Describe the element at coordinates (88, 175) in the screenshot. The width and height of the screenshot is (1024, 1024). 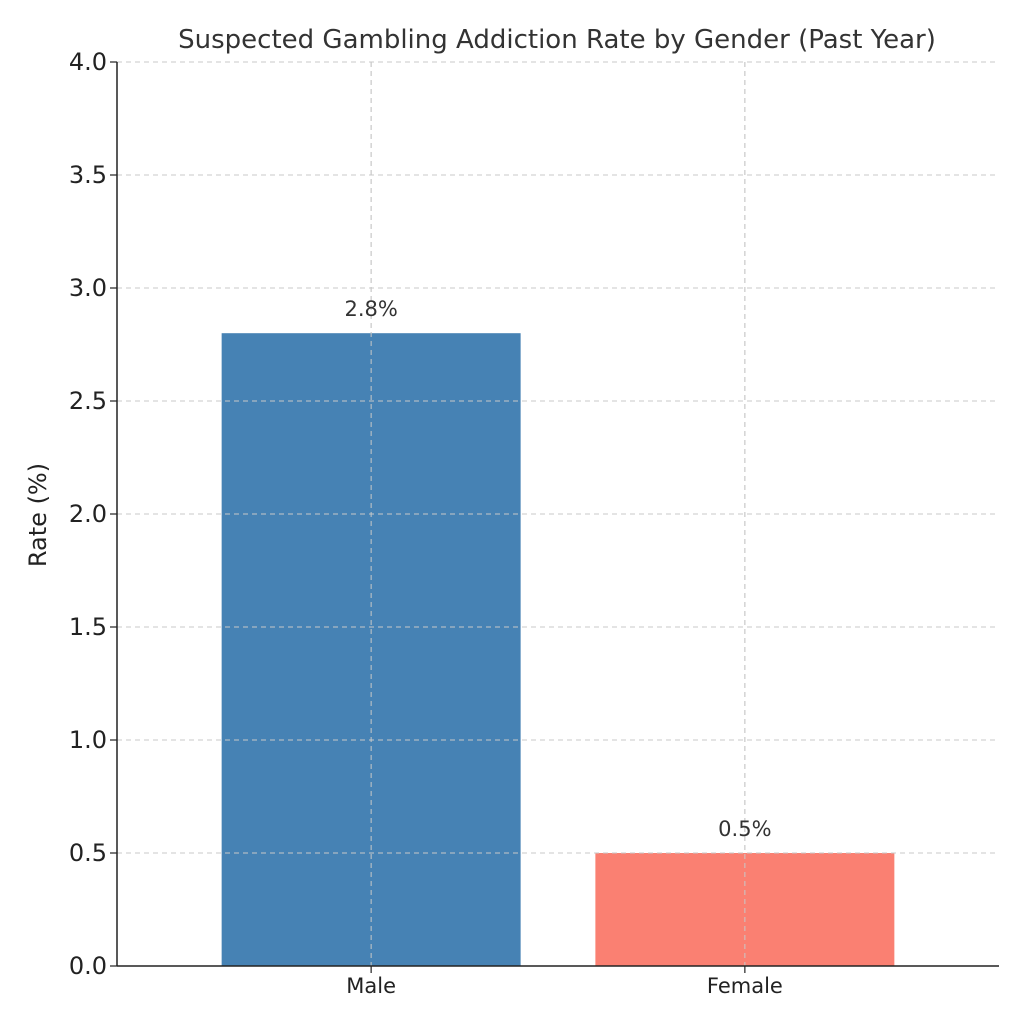
I see `y-tick-label: 3.5` at that location.